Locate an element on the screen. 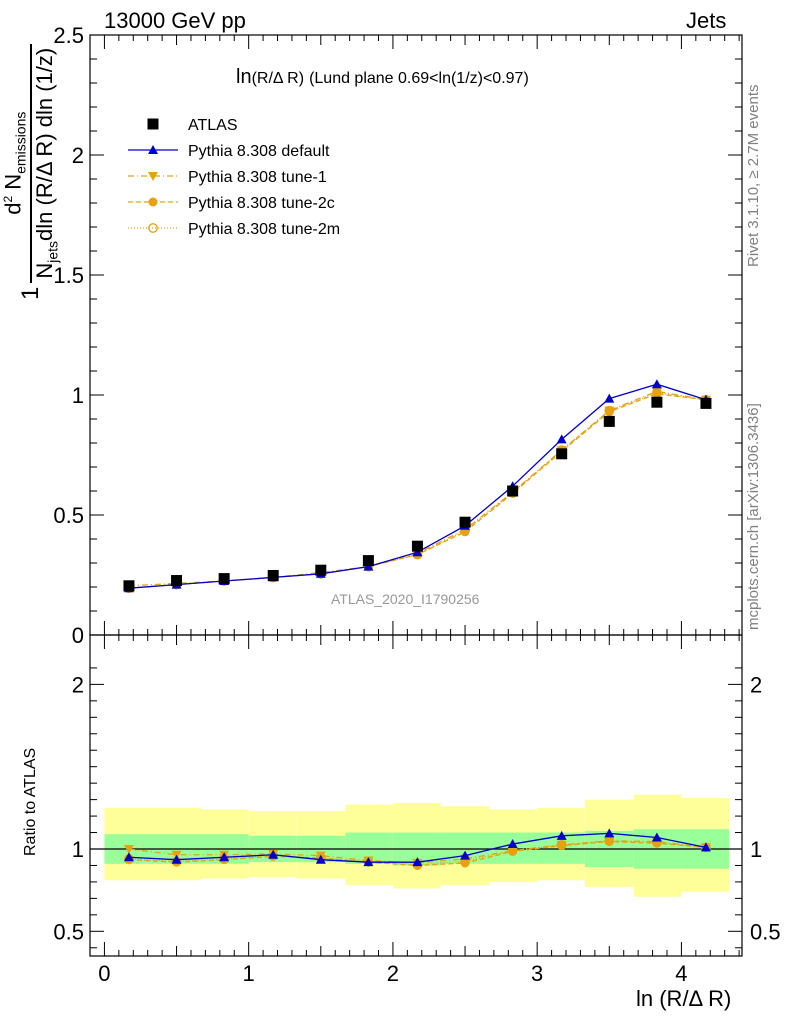 This screenshot has width=786, height=1024. x-tick-label: 4 is located at coordinates (681, 973).